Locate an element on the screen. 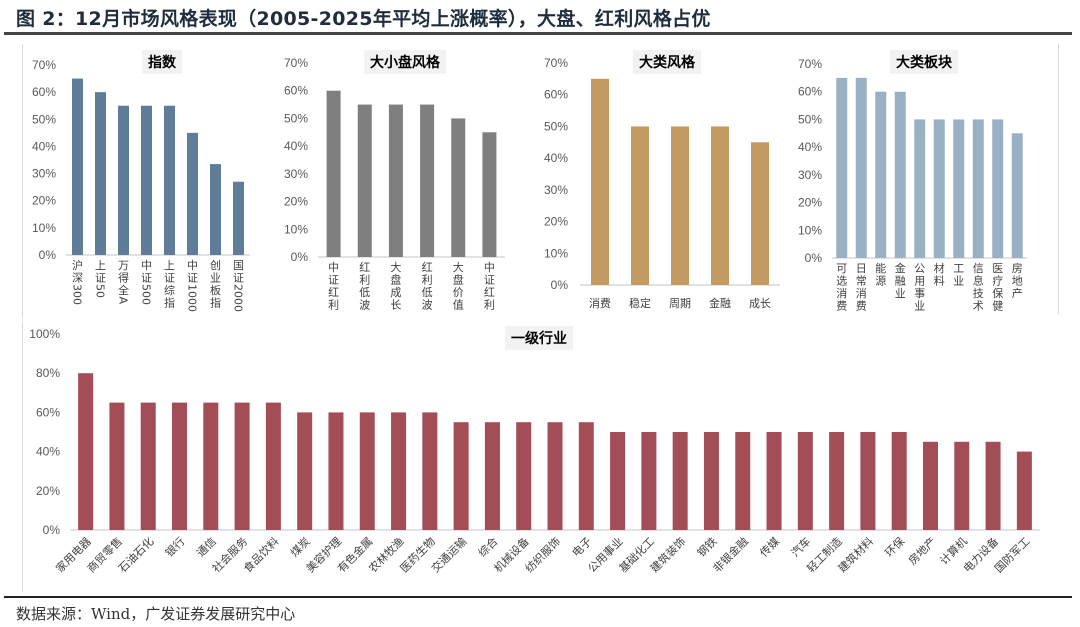 The height and width of the screenshot is (627, 1080). y-tick-label: 30% is located at coordinates (44, 174).